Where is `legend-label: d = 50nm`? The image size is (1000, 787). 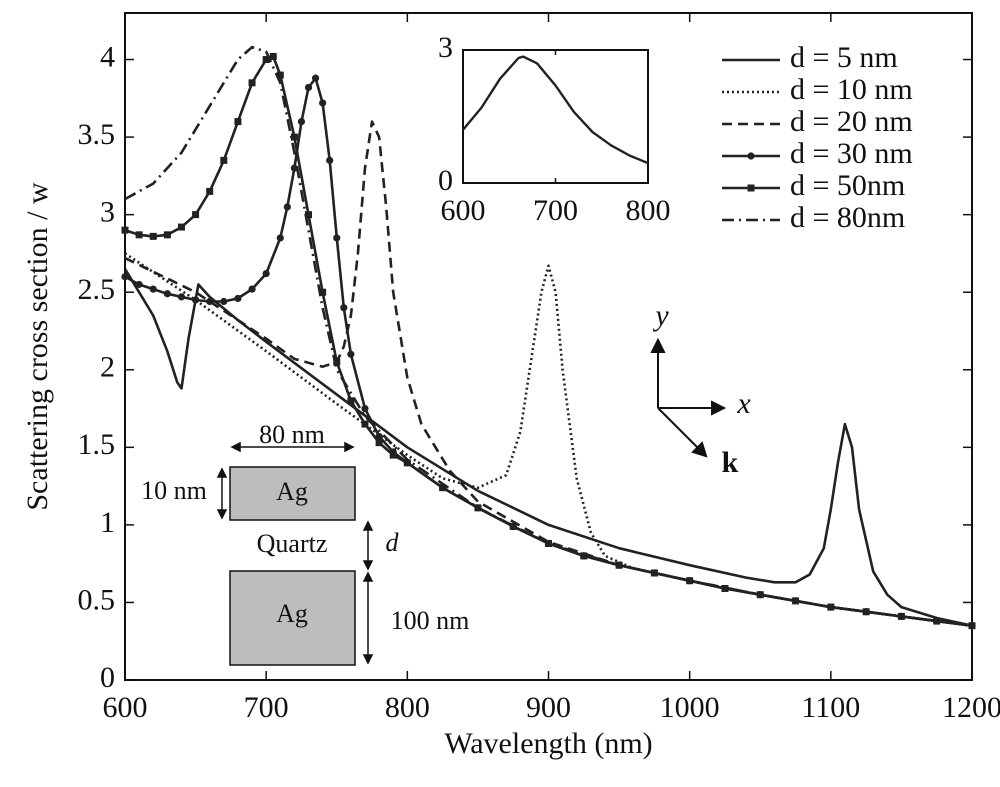
legend-label: d = 50nm is located at coordinates (847, 185).